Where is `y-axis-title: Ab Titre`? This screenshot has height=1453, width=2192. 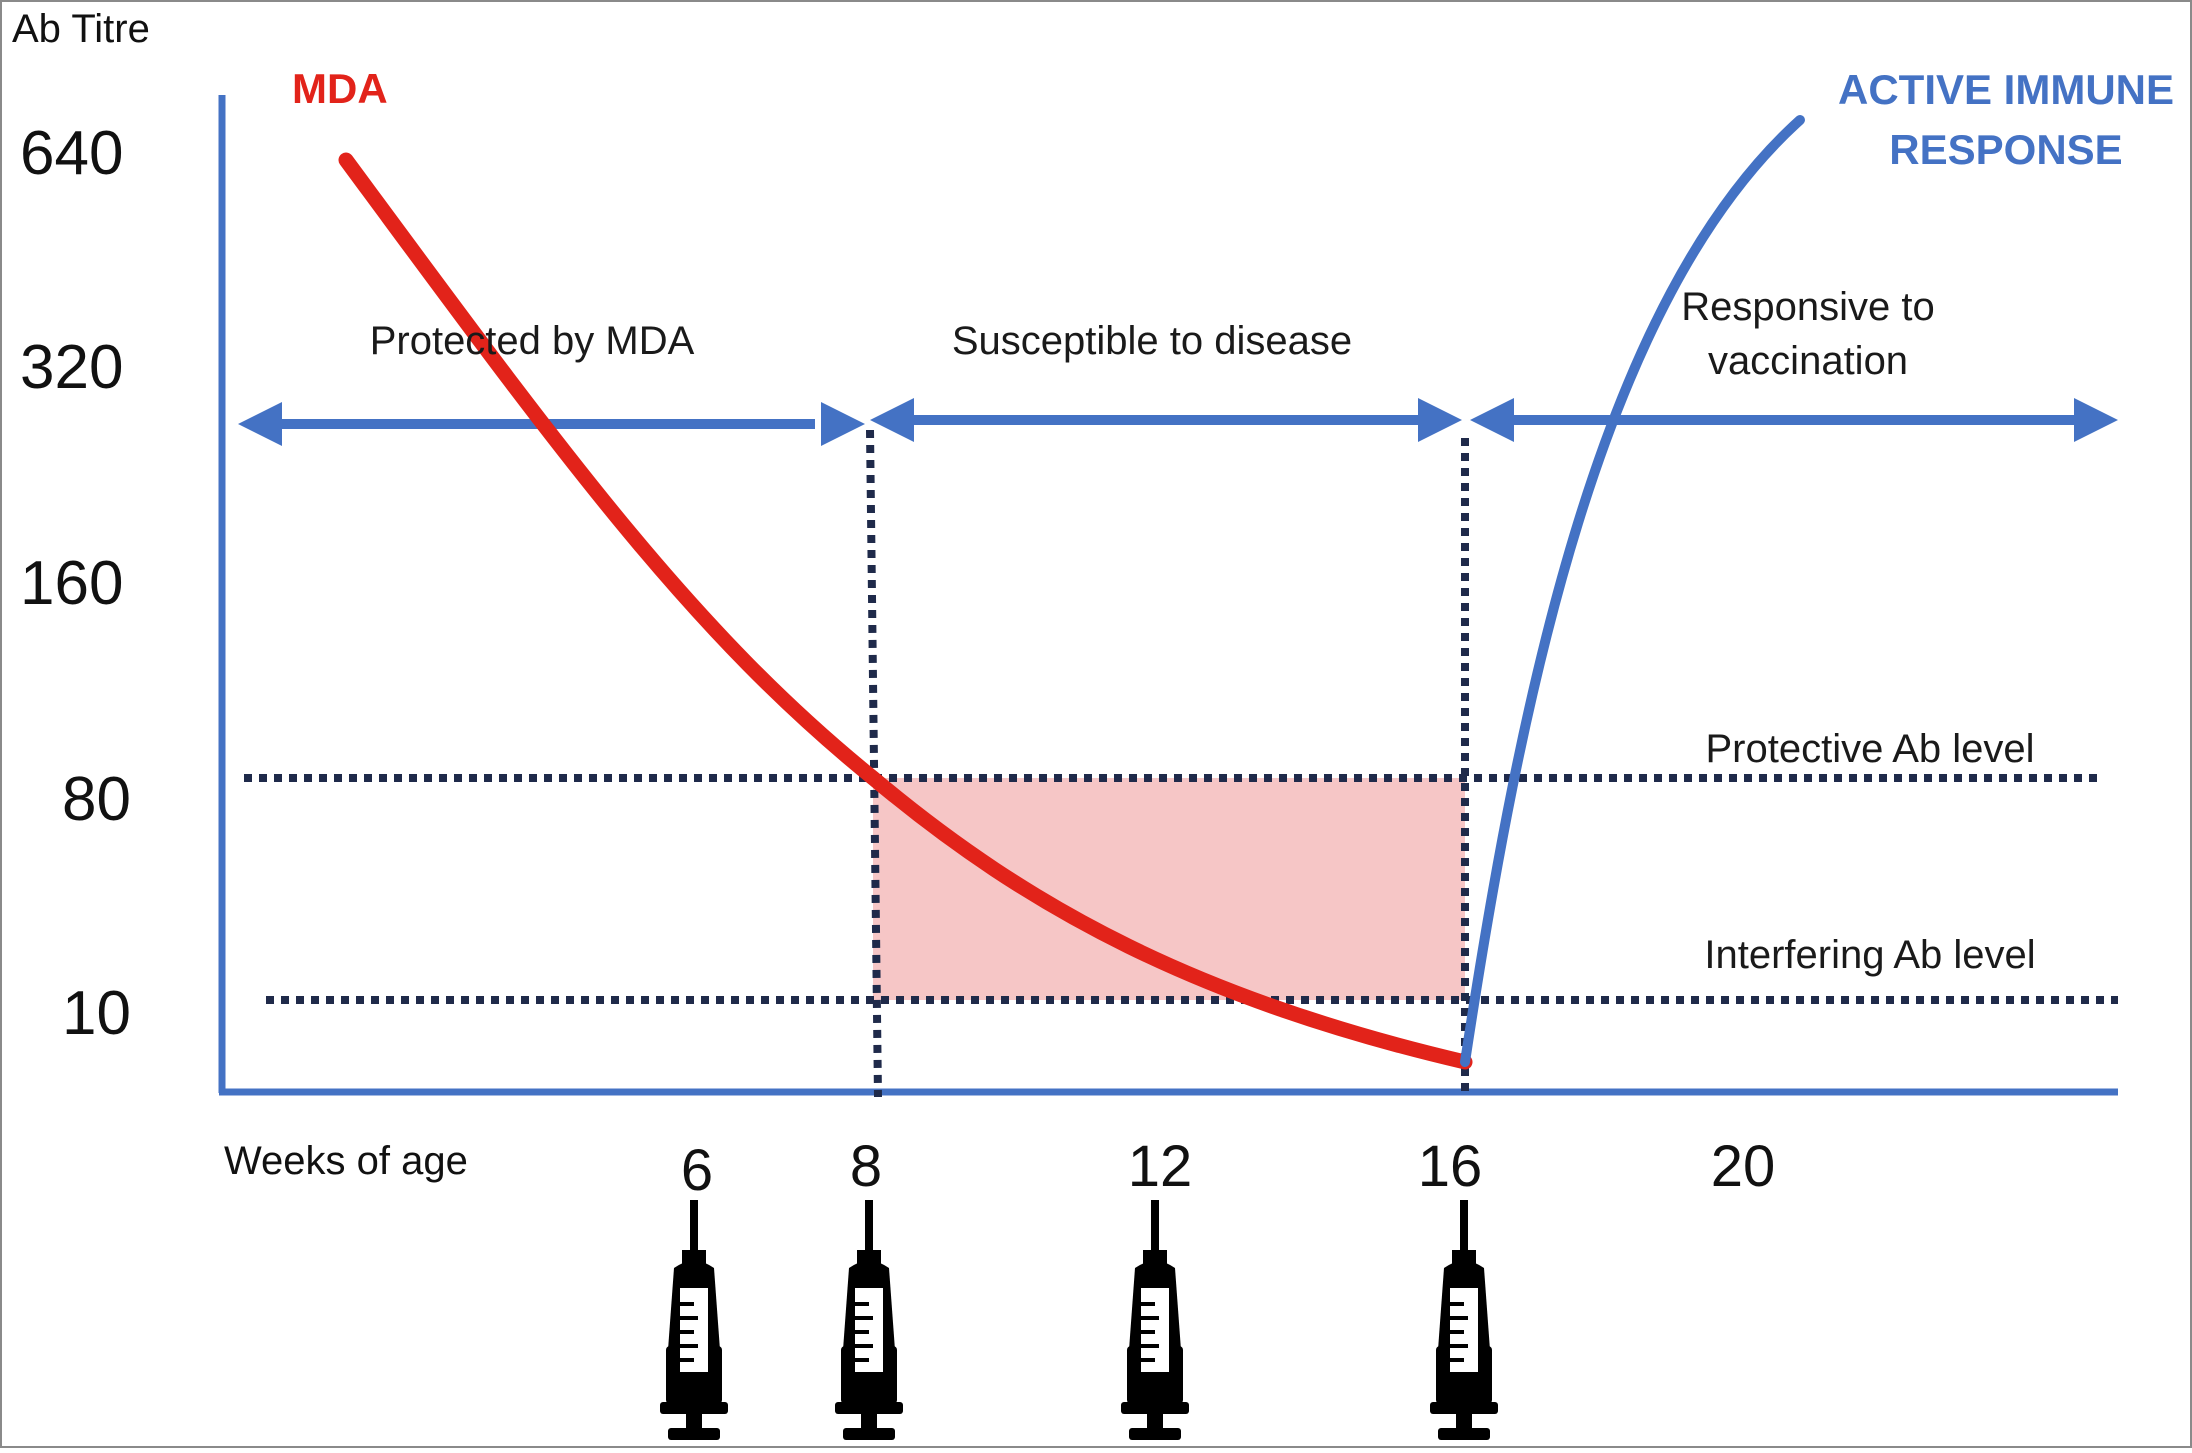 y-axis-title: Ab Titre is located at coordinates (81, 29).